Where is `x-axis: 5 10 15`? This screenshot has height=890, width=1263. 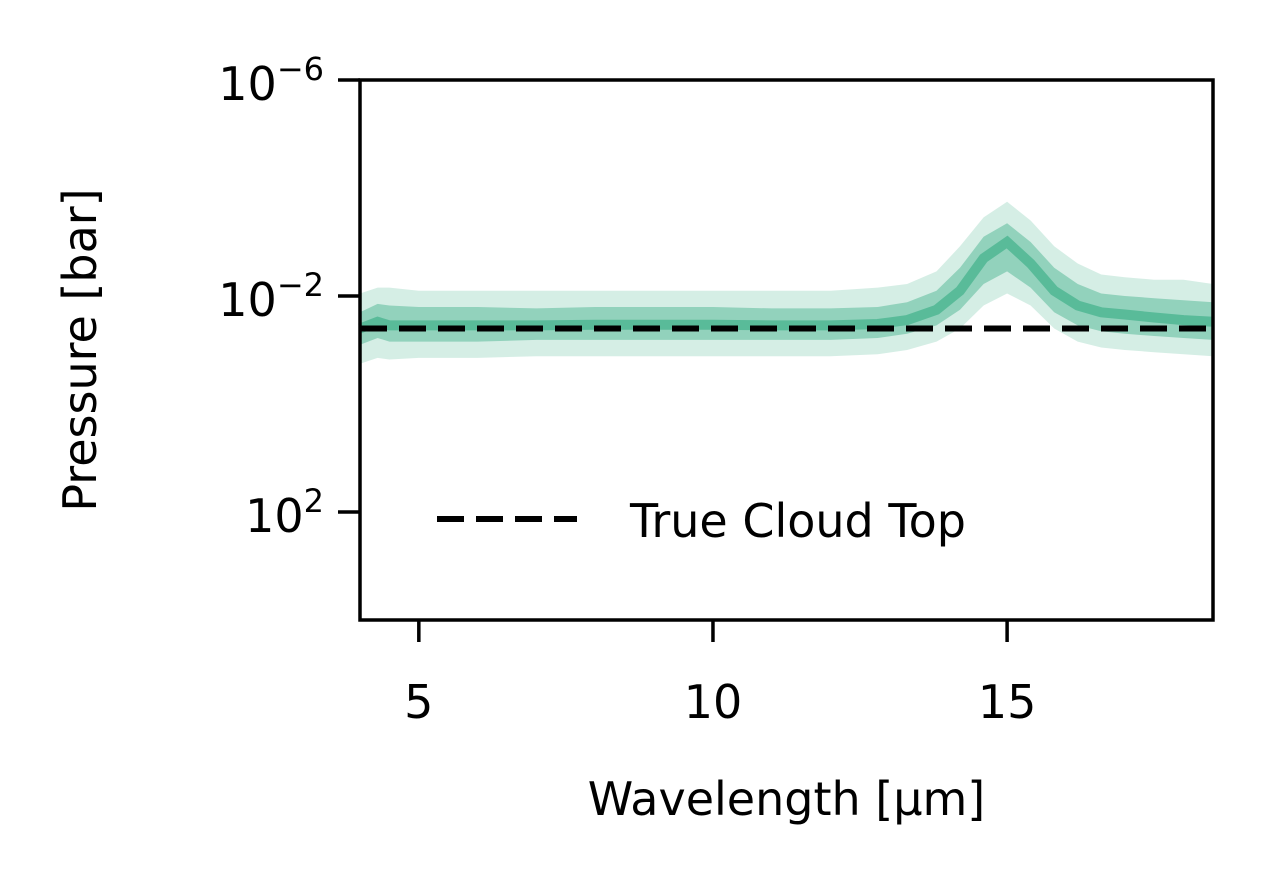
x-axis: 5 10 15 is located at coordinates (720, 674).